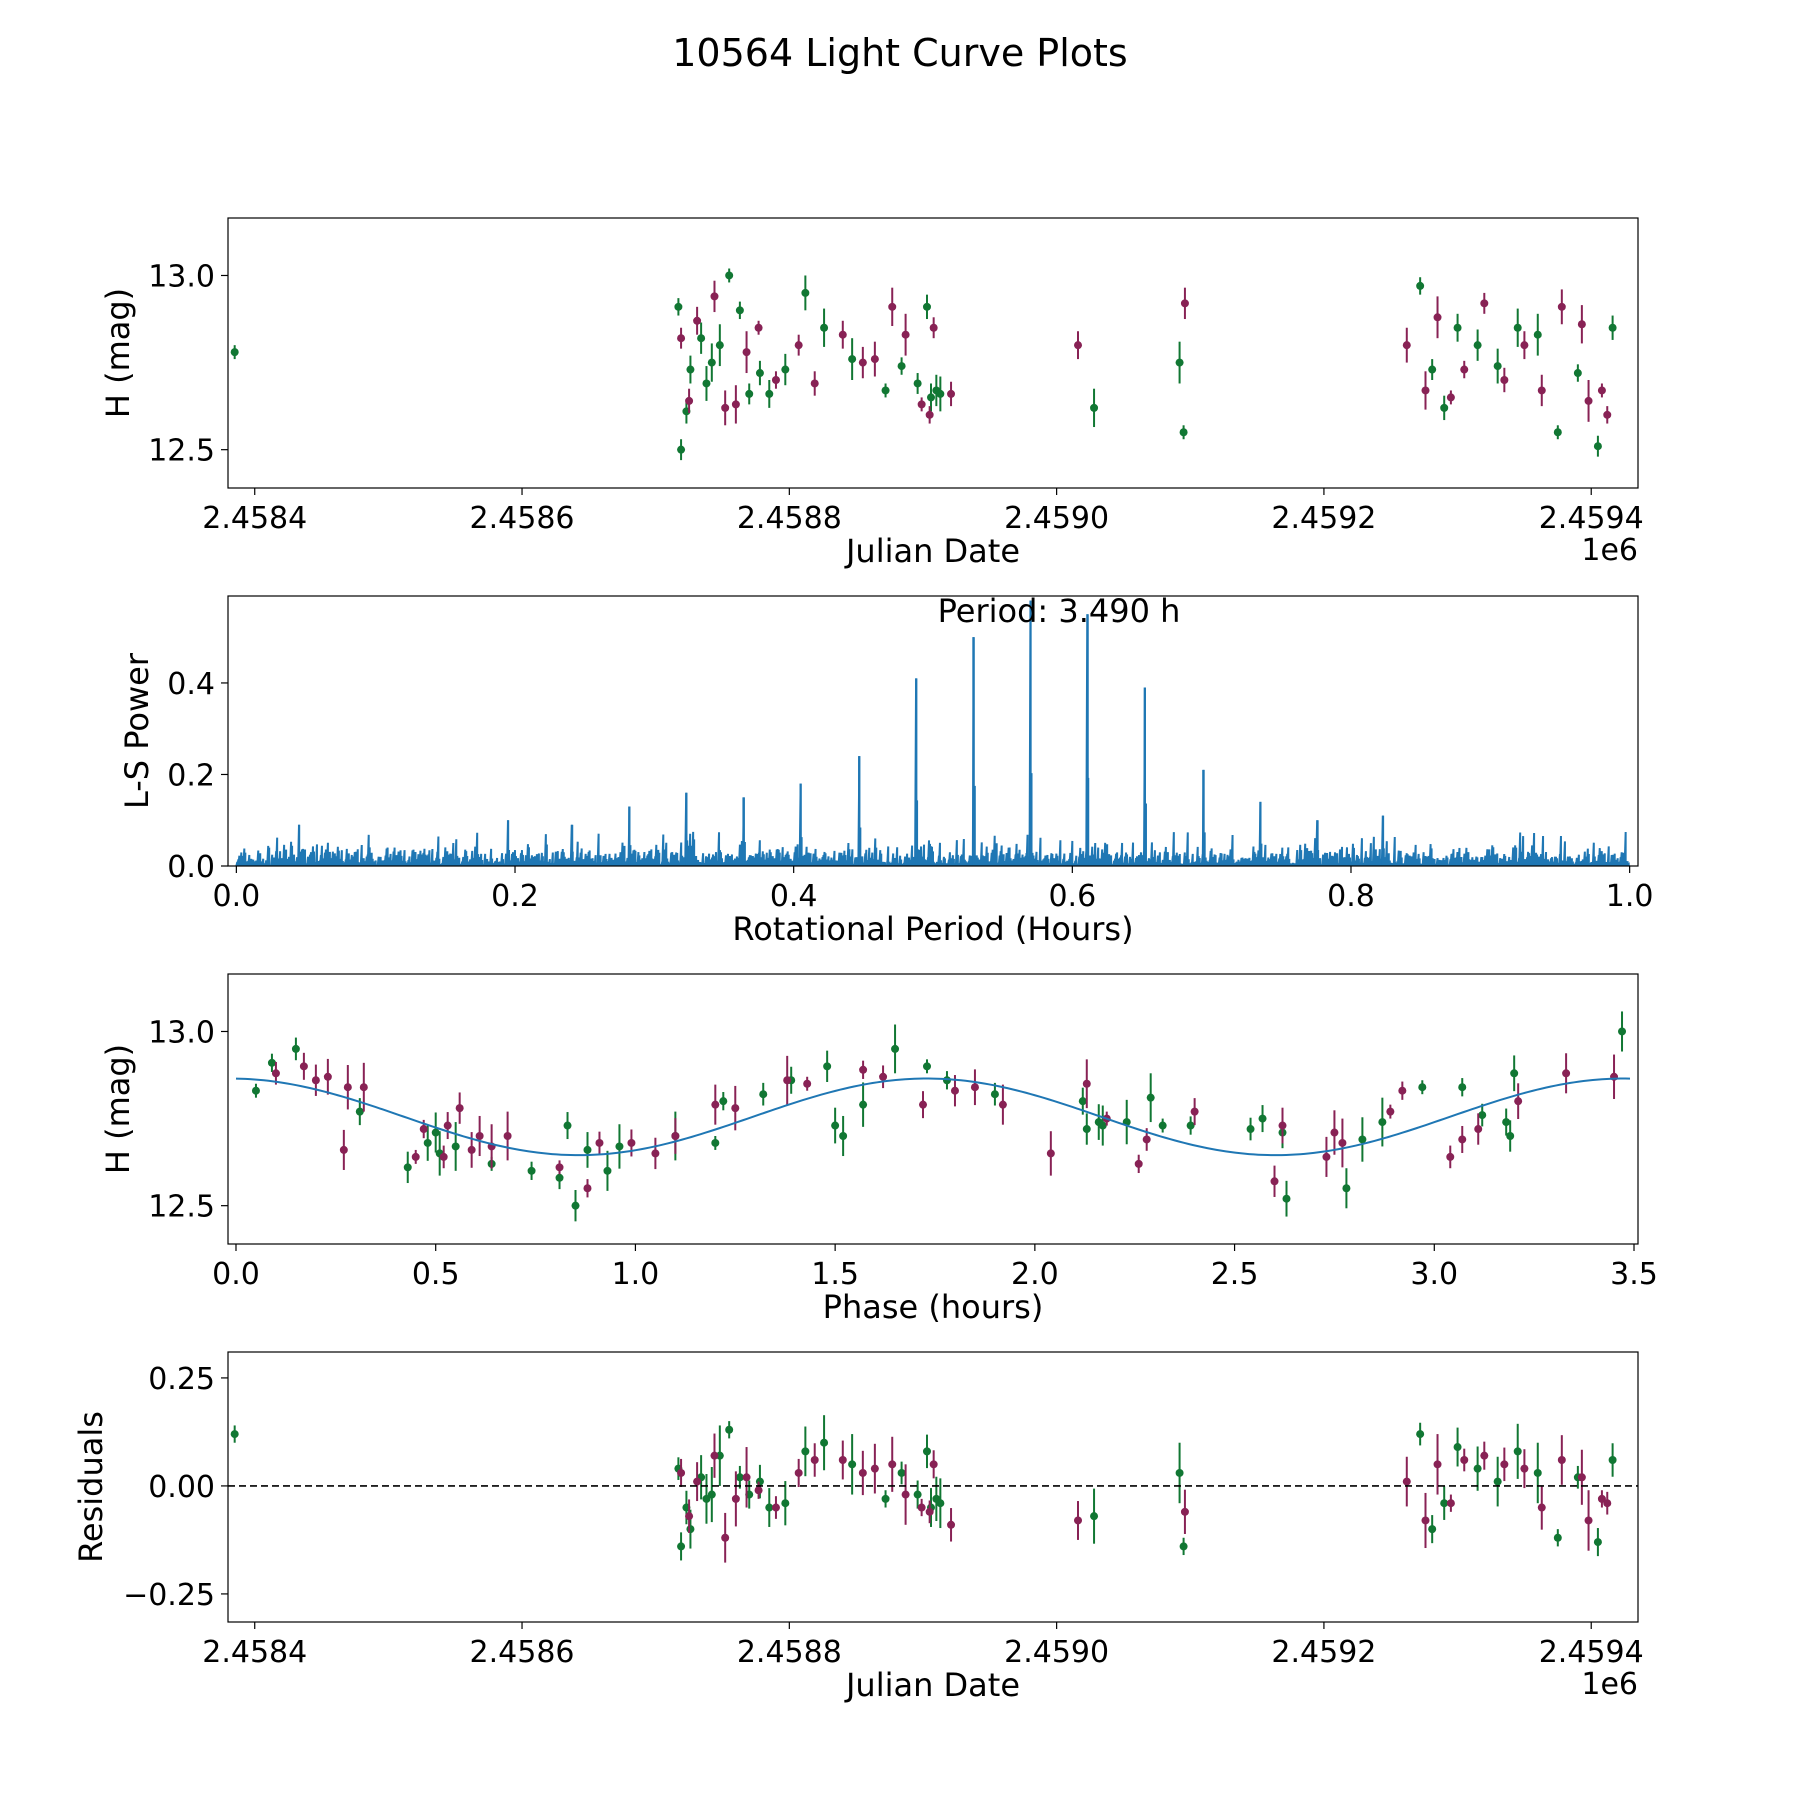  Describe the element at coordinates (236, 1274) in the screenshot. I see `phased-xtick-label: 0.0` at that location.